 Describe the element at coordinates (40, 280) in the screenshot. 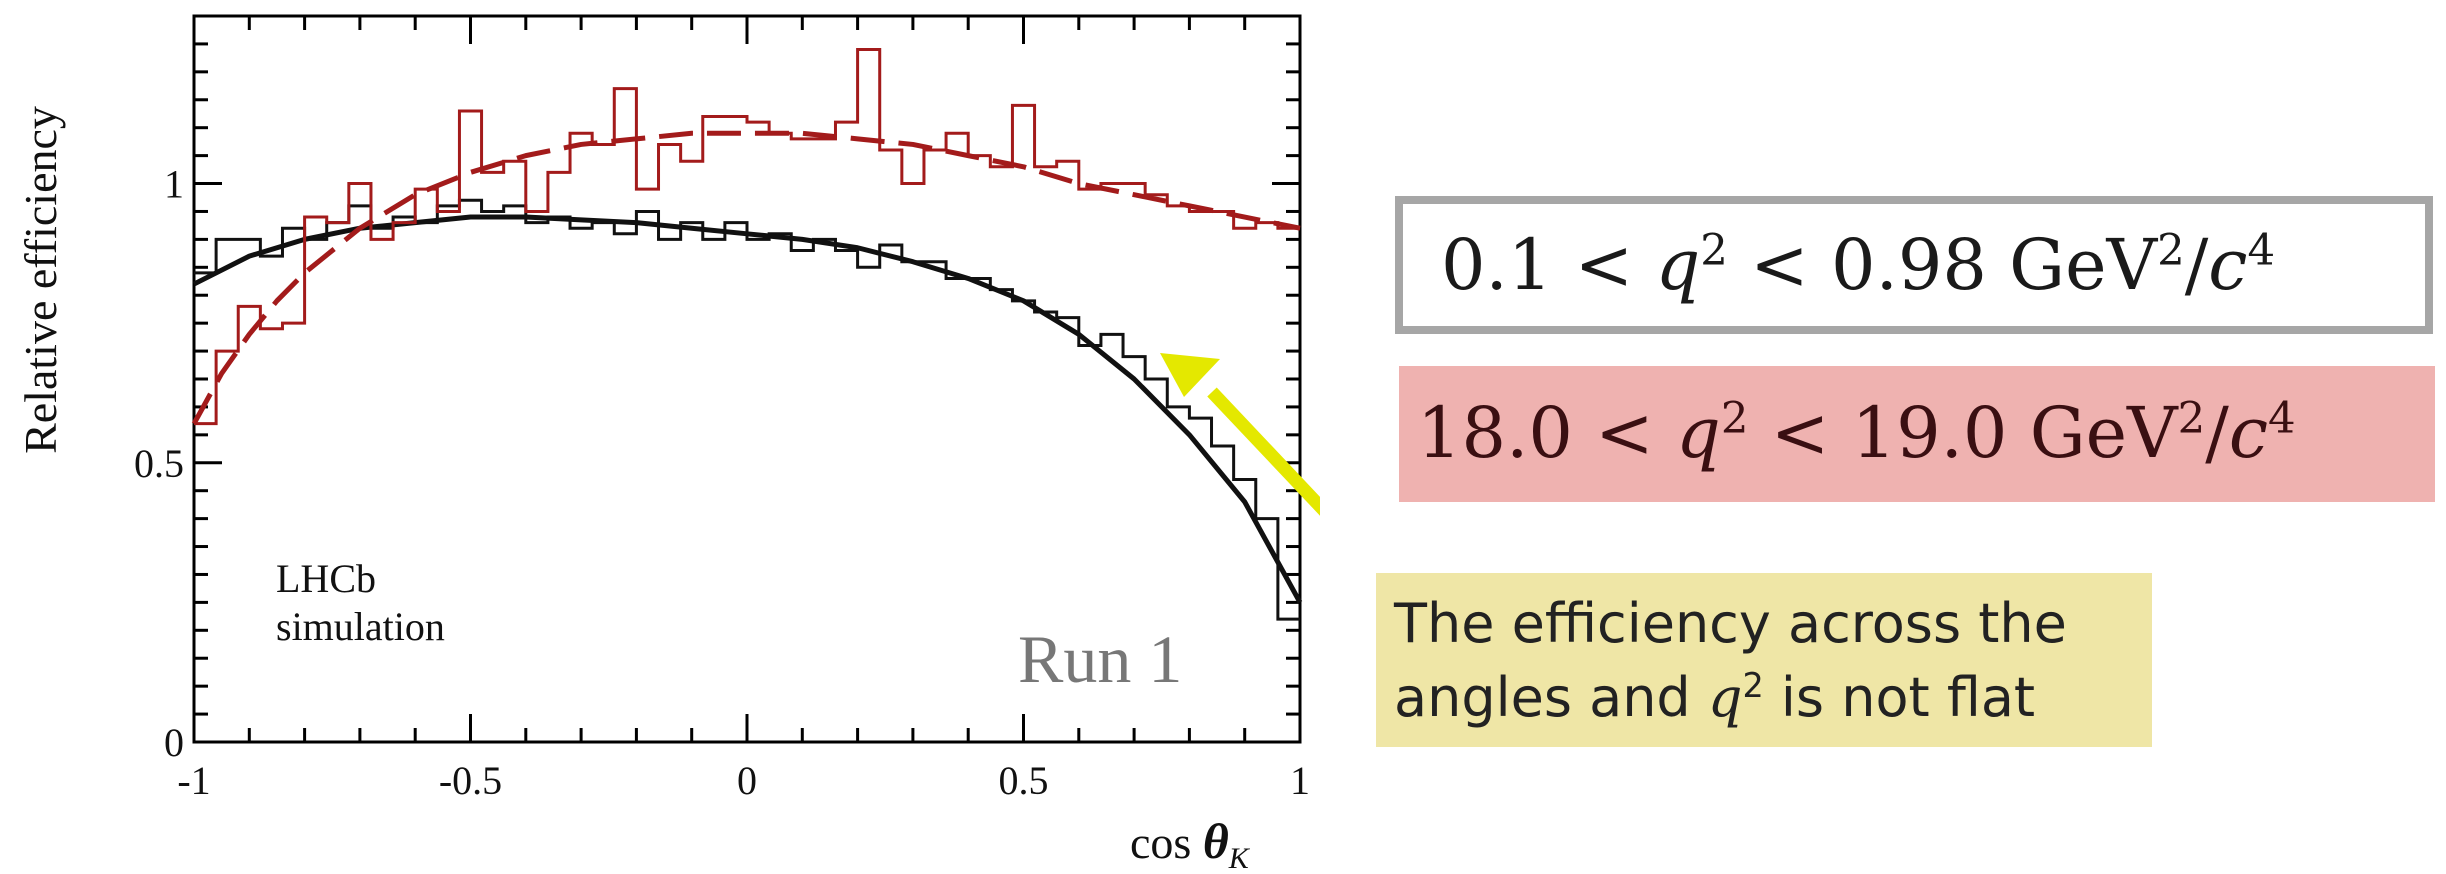

I see `y-axis-label: Relative efficiency` at that location.